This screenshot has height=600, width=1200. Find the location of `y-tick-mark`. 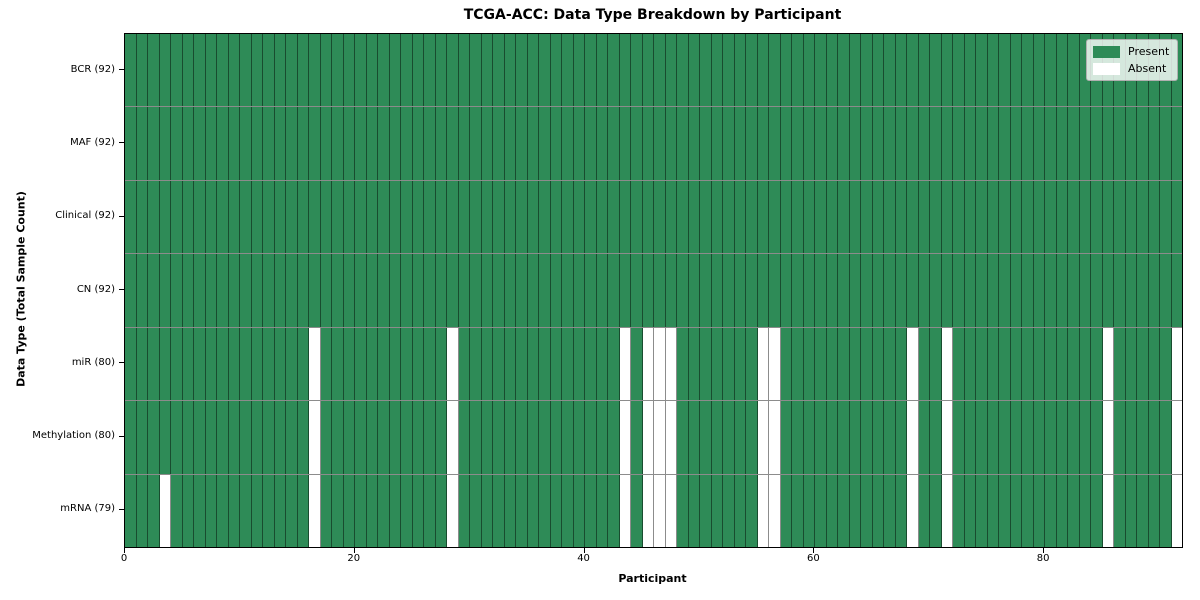

y-tick-mark is located at coordinates (121, 509).